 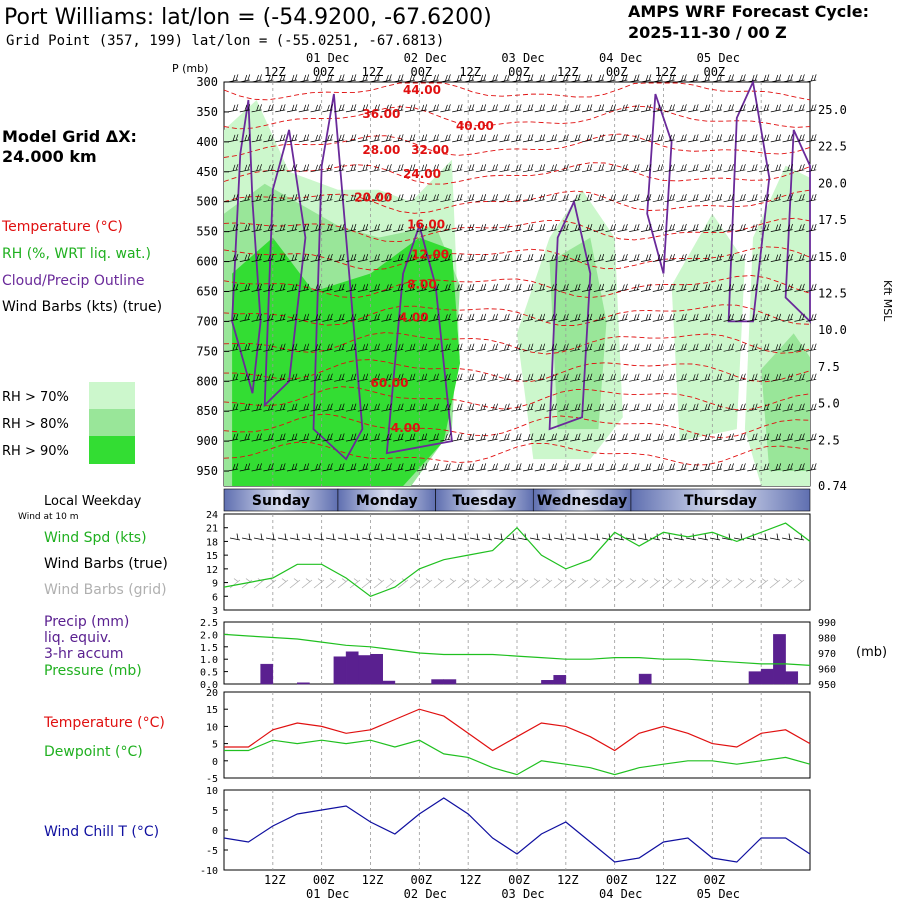 What do you see at coordinates (518, 654) in the screenshot?
I see `precip-panel: 2.52.0 1.51.0 0.50.0 990 980 970 960 950` at bounding box center [518, 654].